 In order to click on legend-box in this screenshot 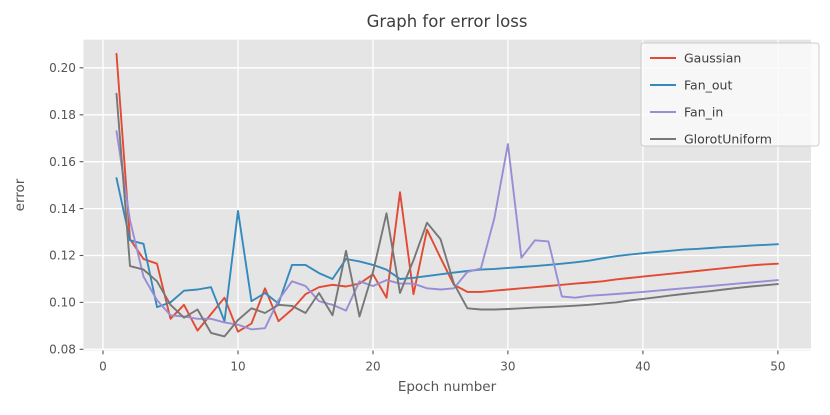, I will do `click(730, 94)`.